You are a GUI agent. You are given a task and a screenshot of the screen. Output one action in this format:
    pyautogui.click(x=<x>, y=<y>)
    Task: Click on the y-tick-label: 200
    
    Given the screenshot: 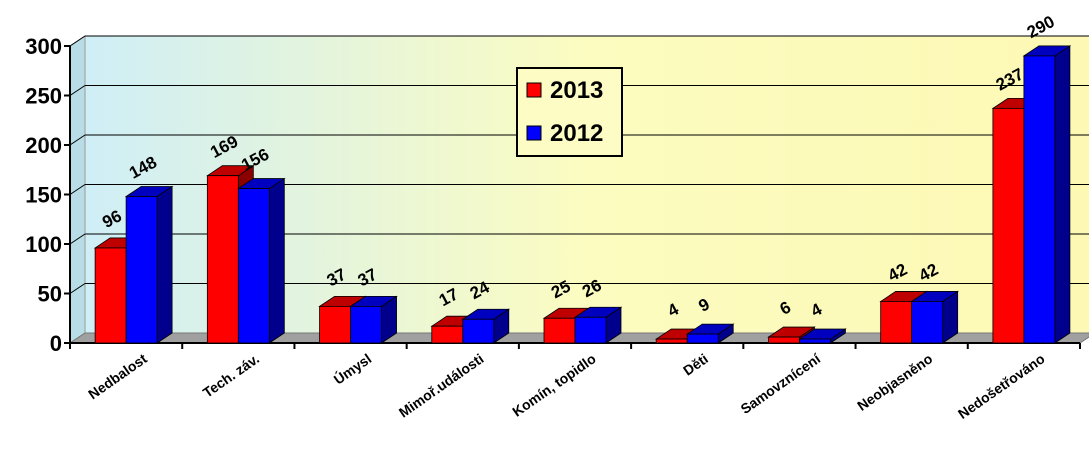 What is the action you would take?
    pyautogui.click(x=43, y=145)
    